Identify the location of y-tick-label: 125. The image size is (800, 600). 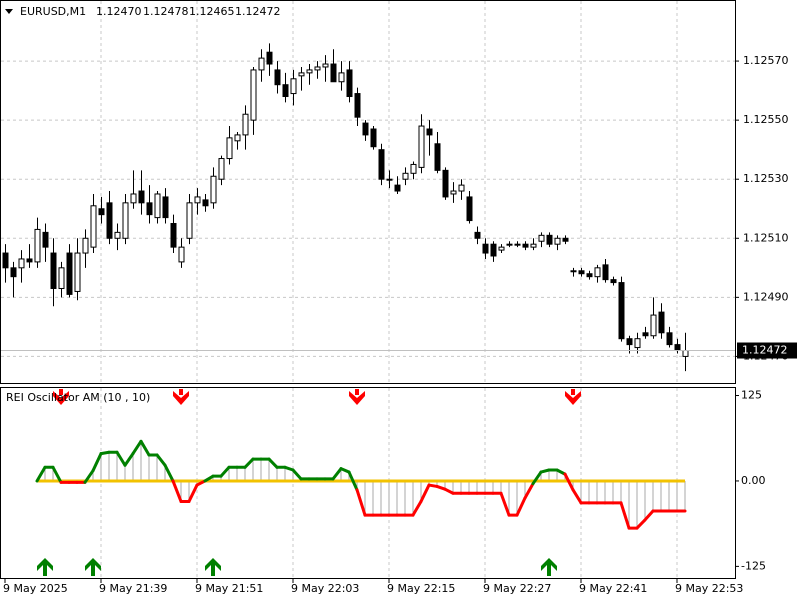
(751, 395).